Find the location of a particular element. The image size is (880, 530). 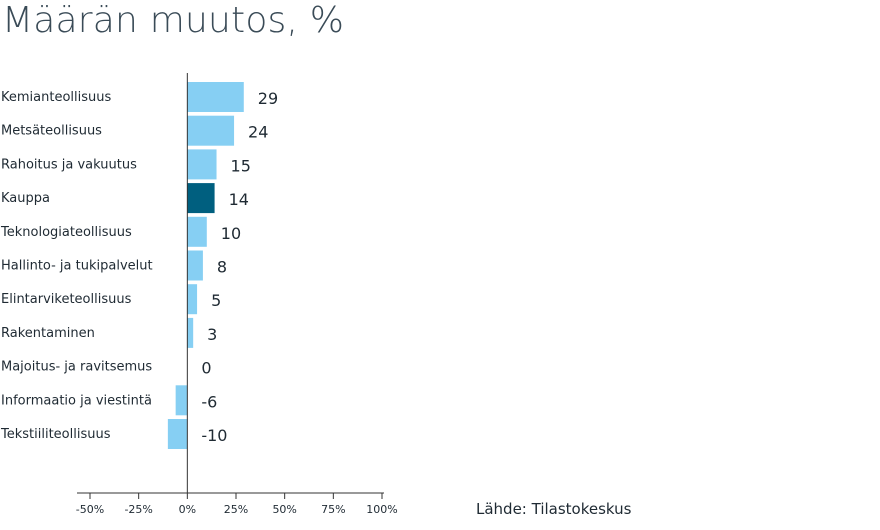

category-label: Kauppa is located at coordinates (25, 198).